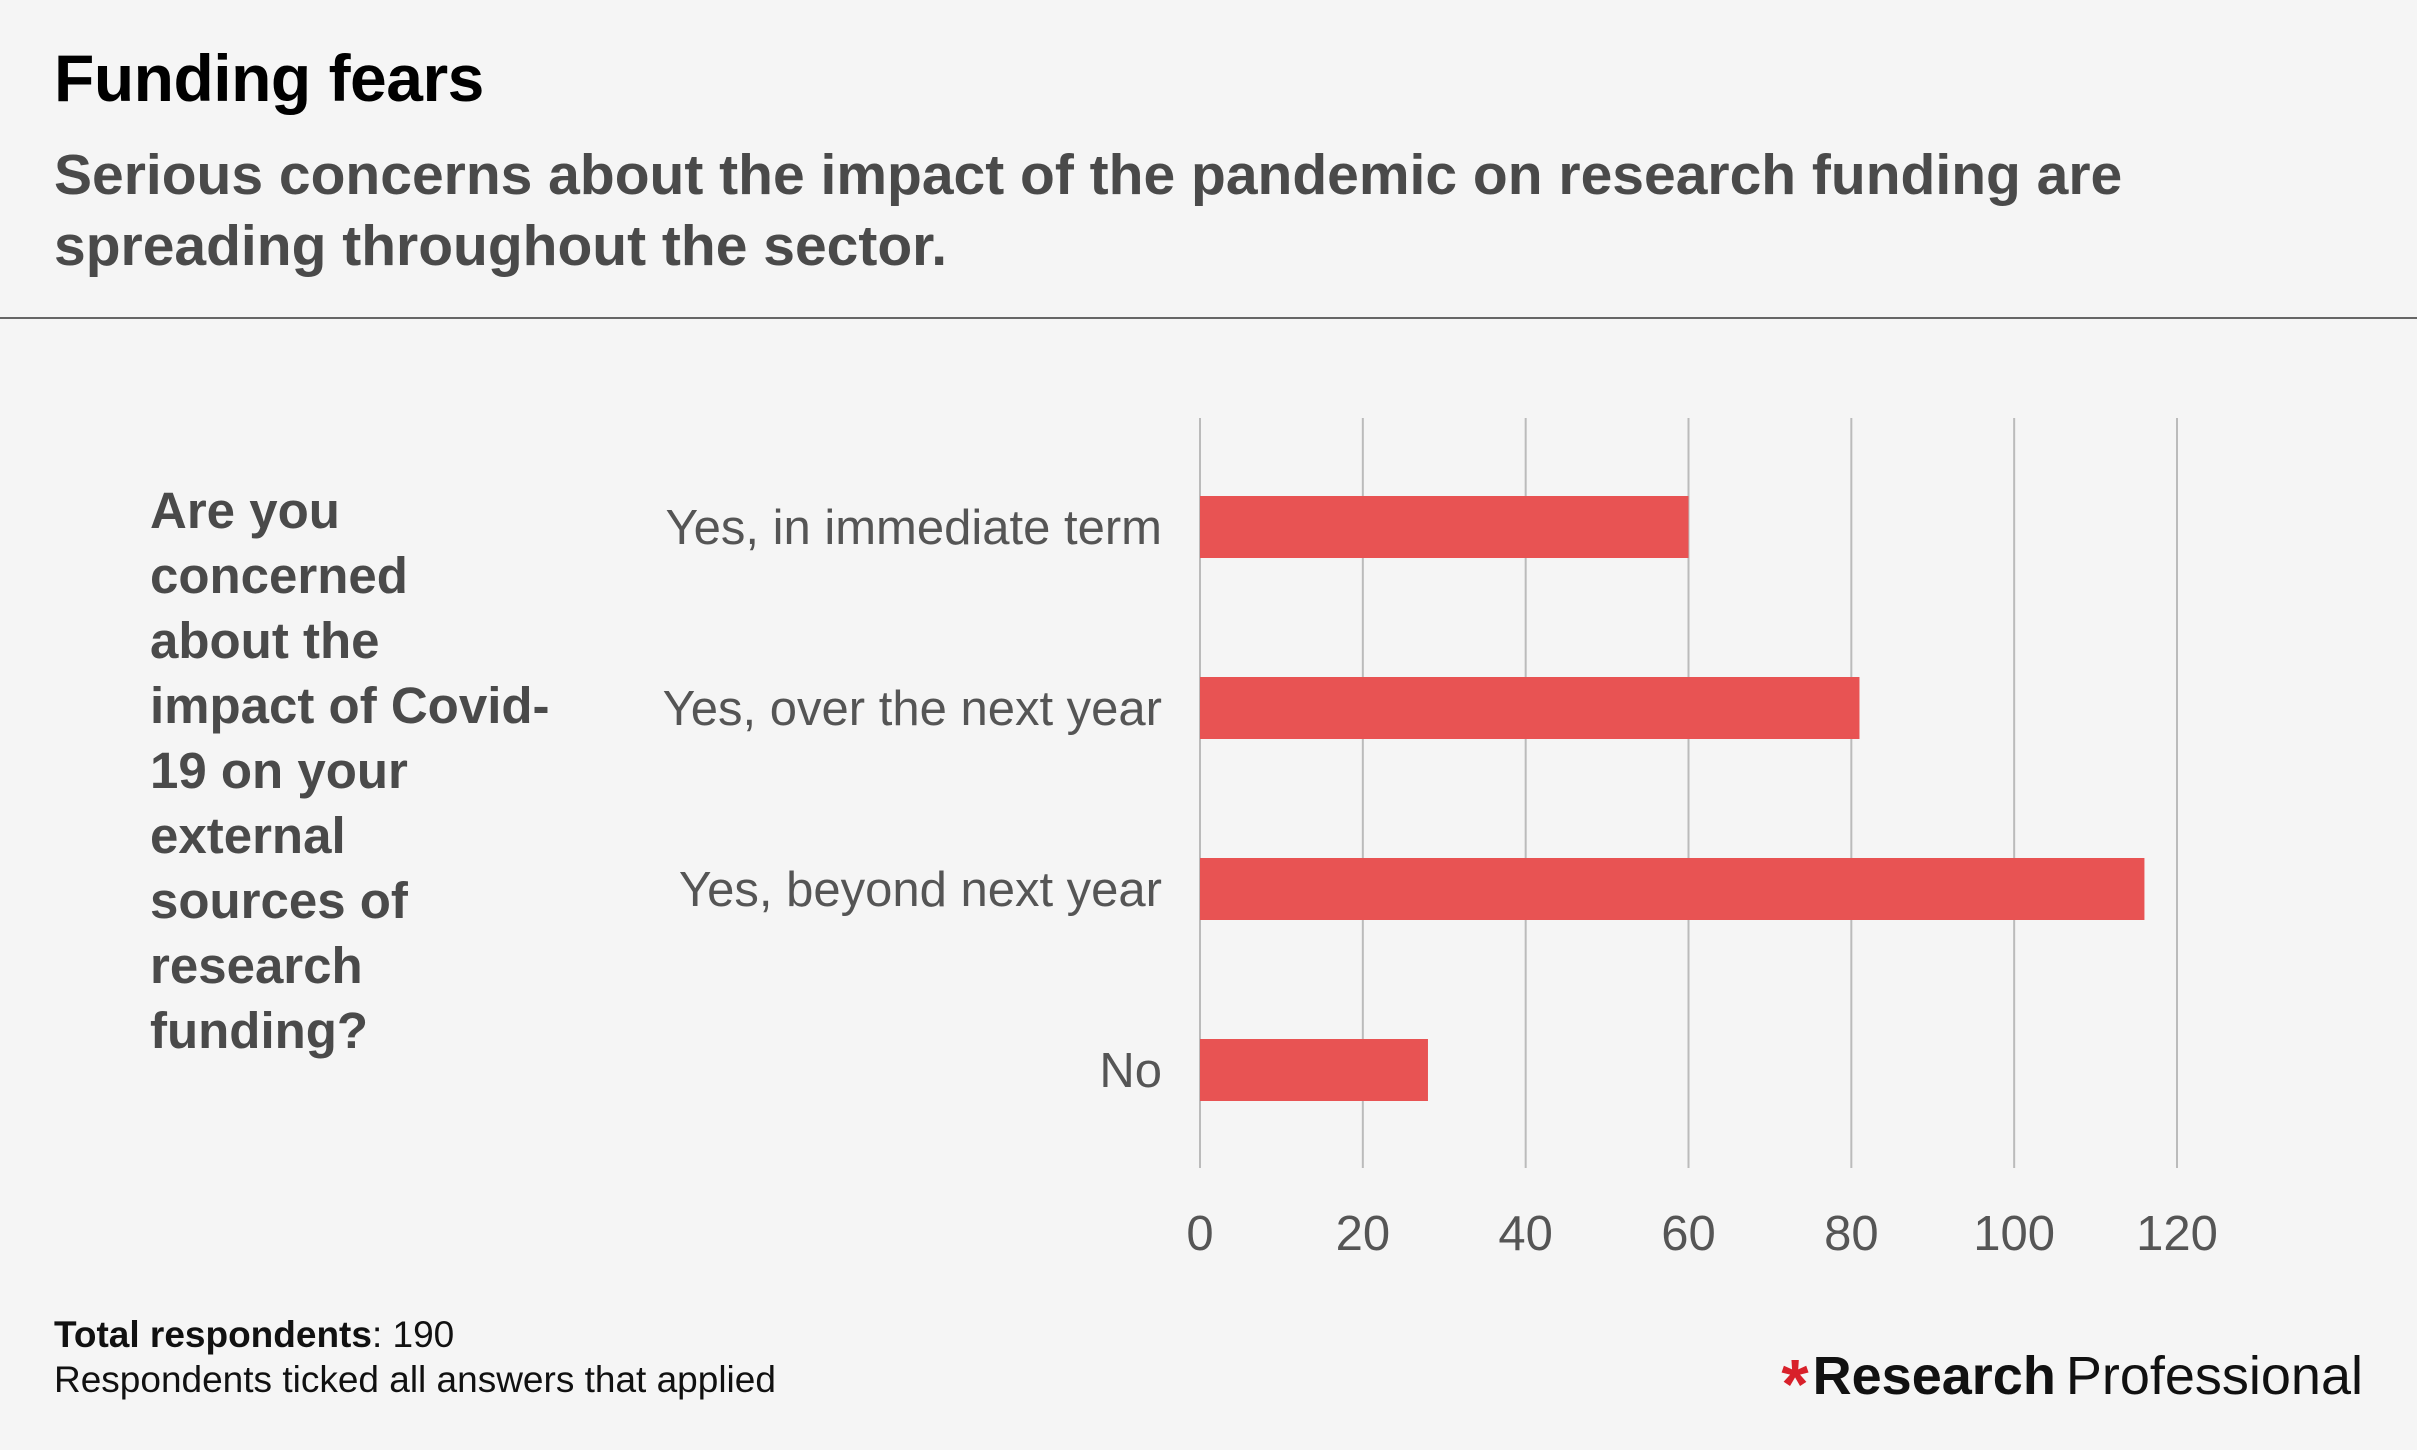 This screenshot has width=2417, height=1450. I want to click on x-tick-label: 60, so click(1688, 1234).